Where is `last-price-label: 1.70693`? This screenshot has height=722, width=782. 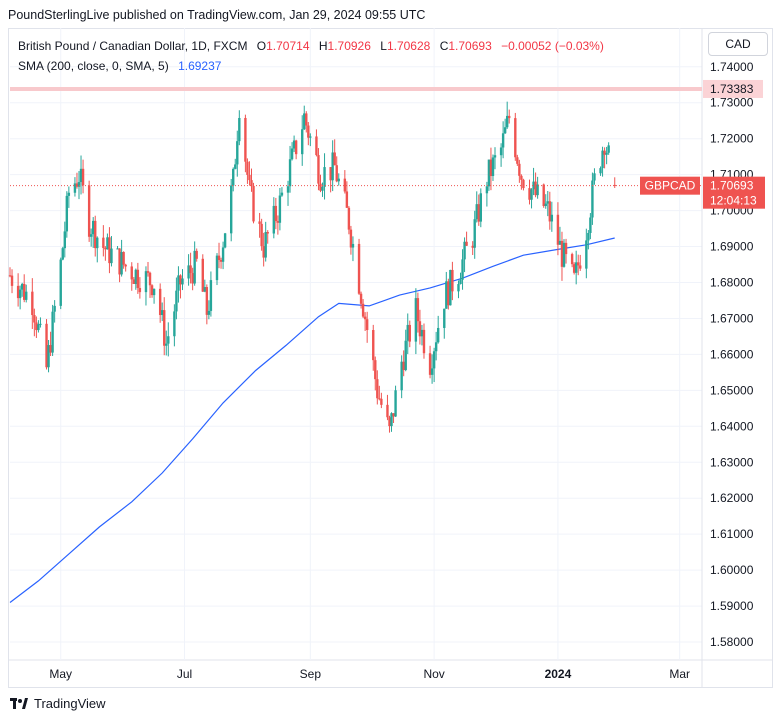 last-price-label: 1.70693 is located at coordinates (732, 186).